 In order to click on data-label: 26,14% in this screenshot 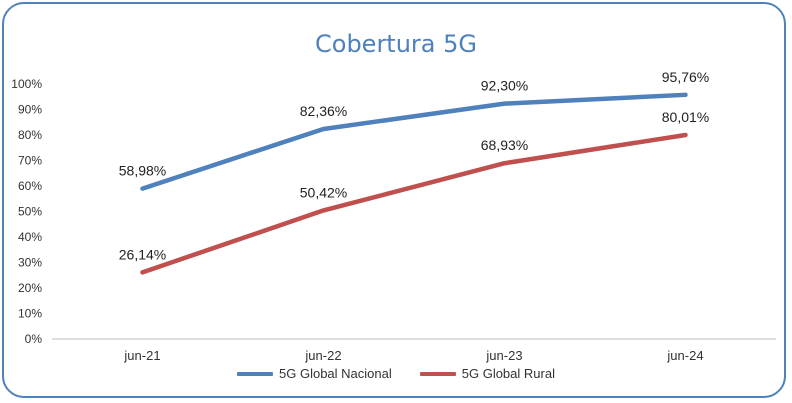, I will do `click(142, 254)`.